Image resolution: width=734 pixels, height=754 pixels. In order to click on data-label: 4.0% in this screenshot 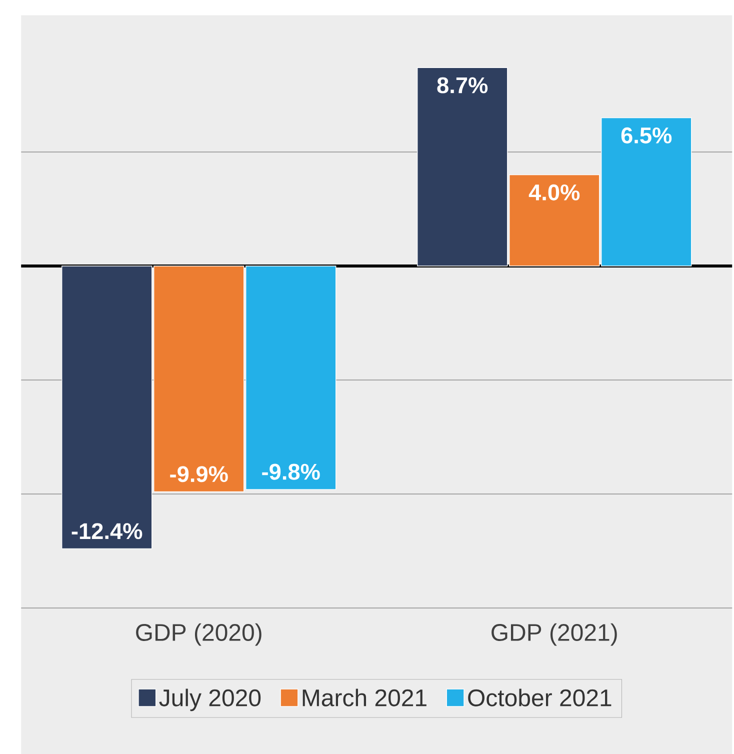, I will do `click(554, 192)`.